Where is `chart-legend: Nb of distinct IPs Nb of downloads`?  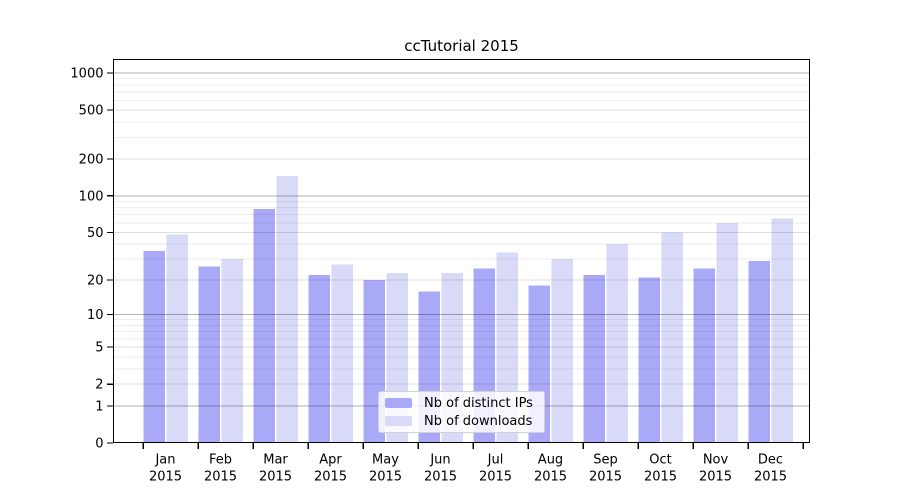 chart-legend: Nb of distinct IPs Nb of downloads is located at coordinates (461, 412).